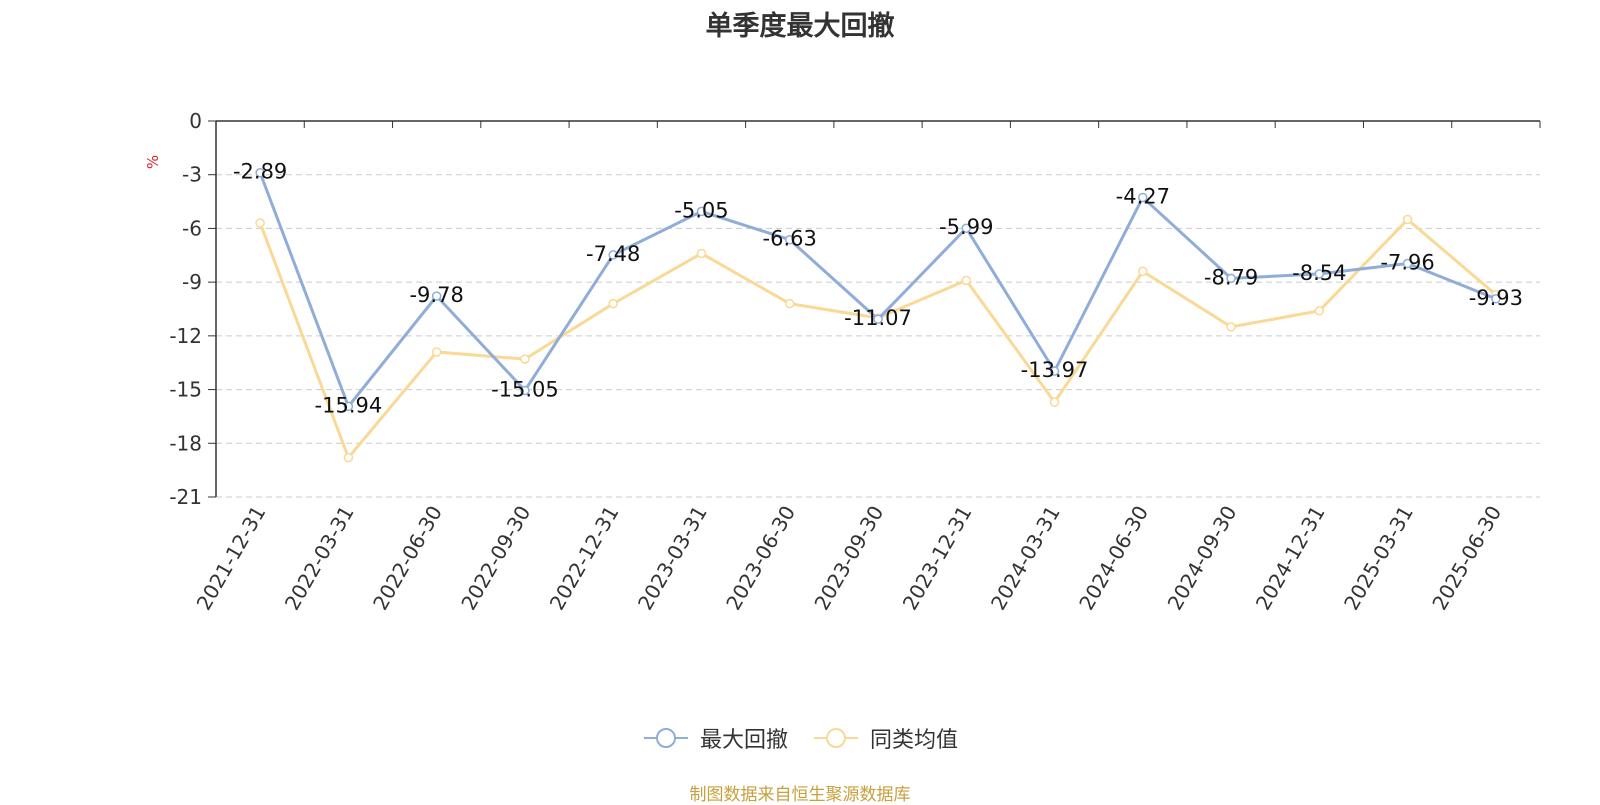 This screenshot has height=805, width=1600. I want to click on data-label: -15.05, so click(525, 389).